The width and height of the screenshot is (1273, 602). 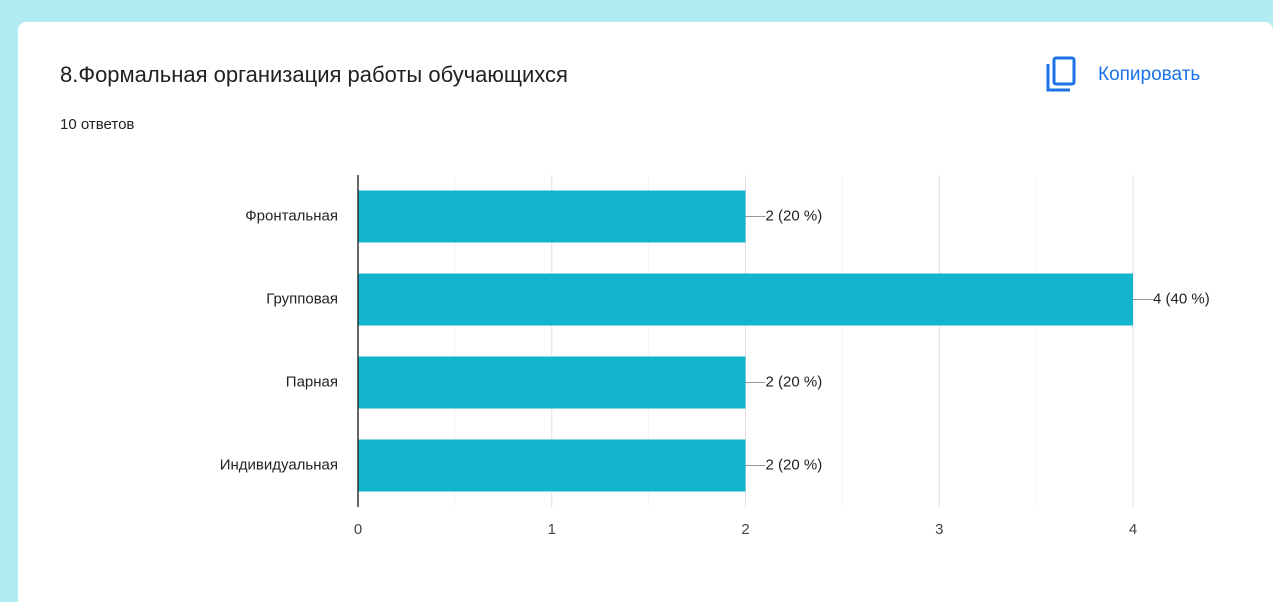 I want to click on copy-label: Копировать, so click(x=1149, y=74).